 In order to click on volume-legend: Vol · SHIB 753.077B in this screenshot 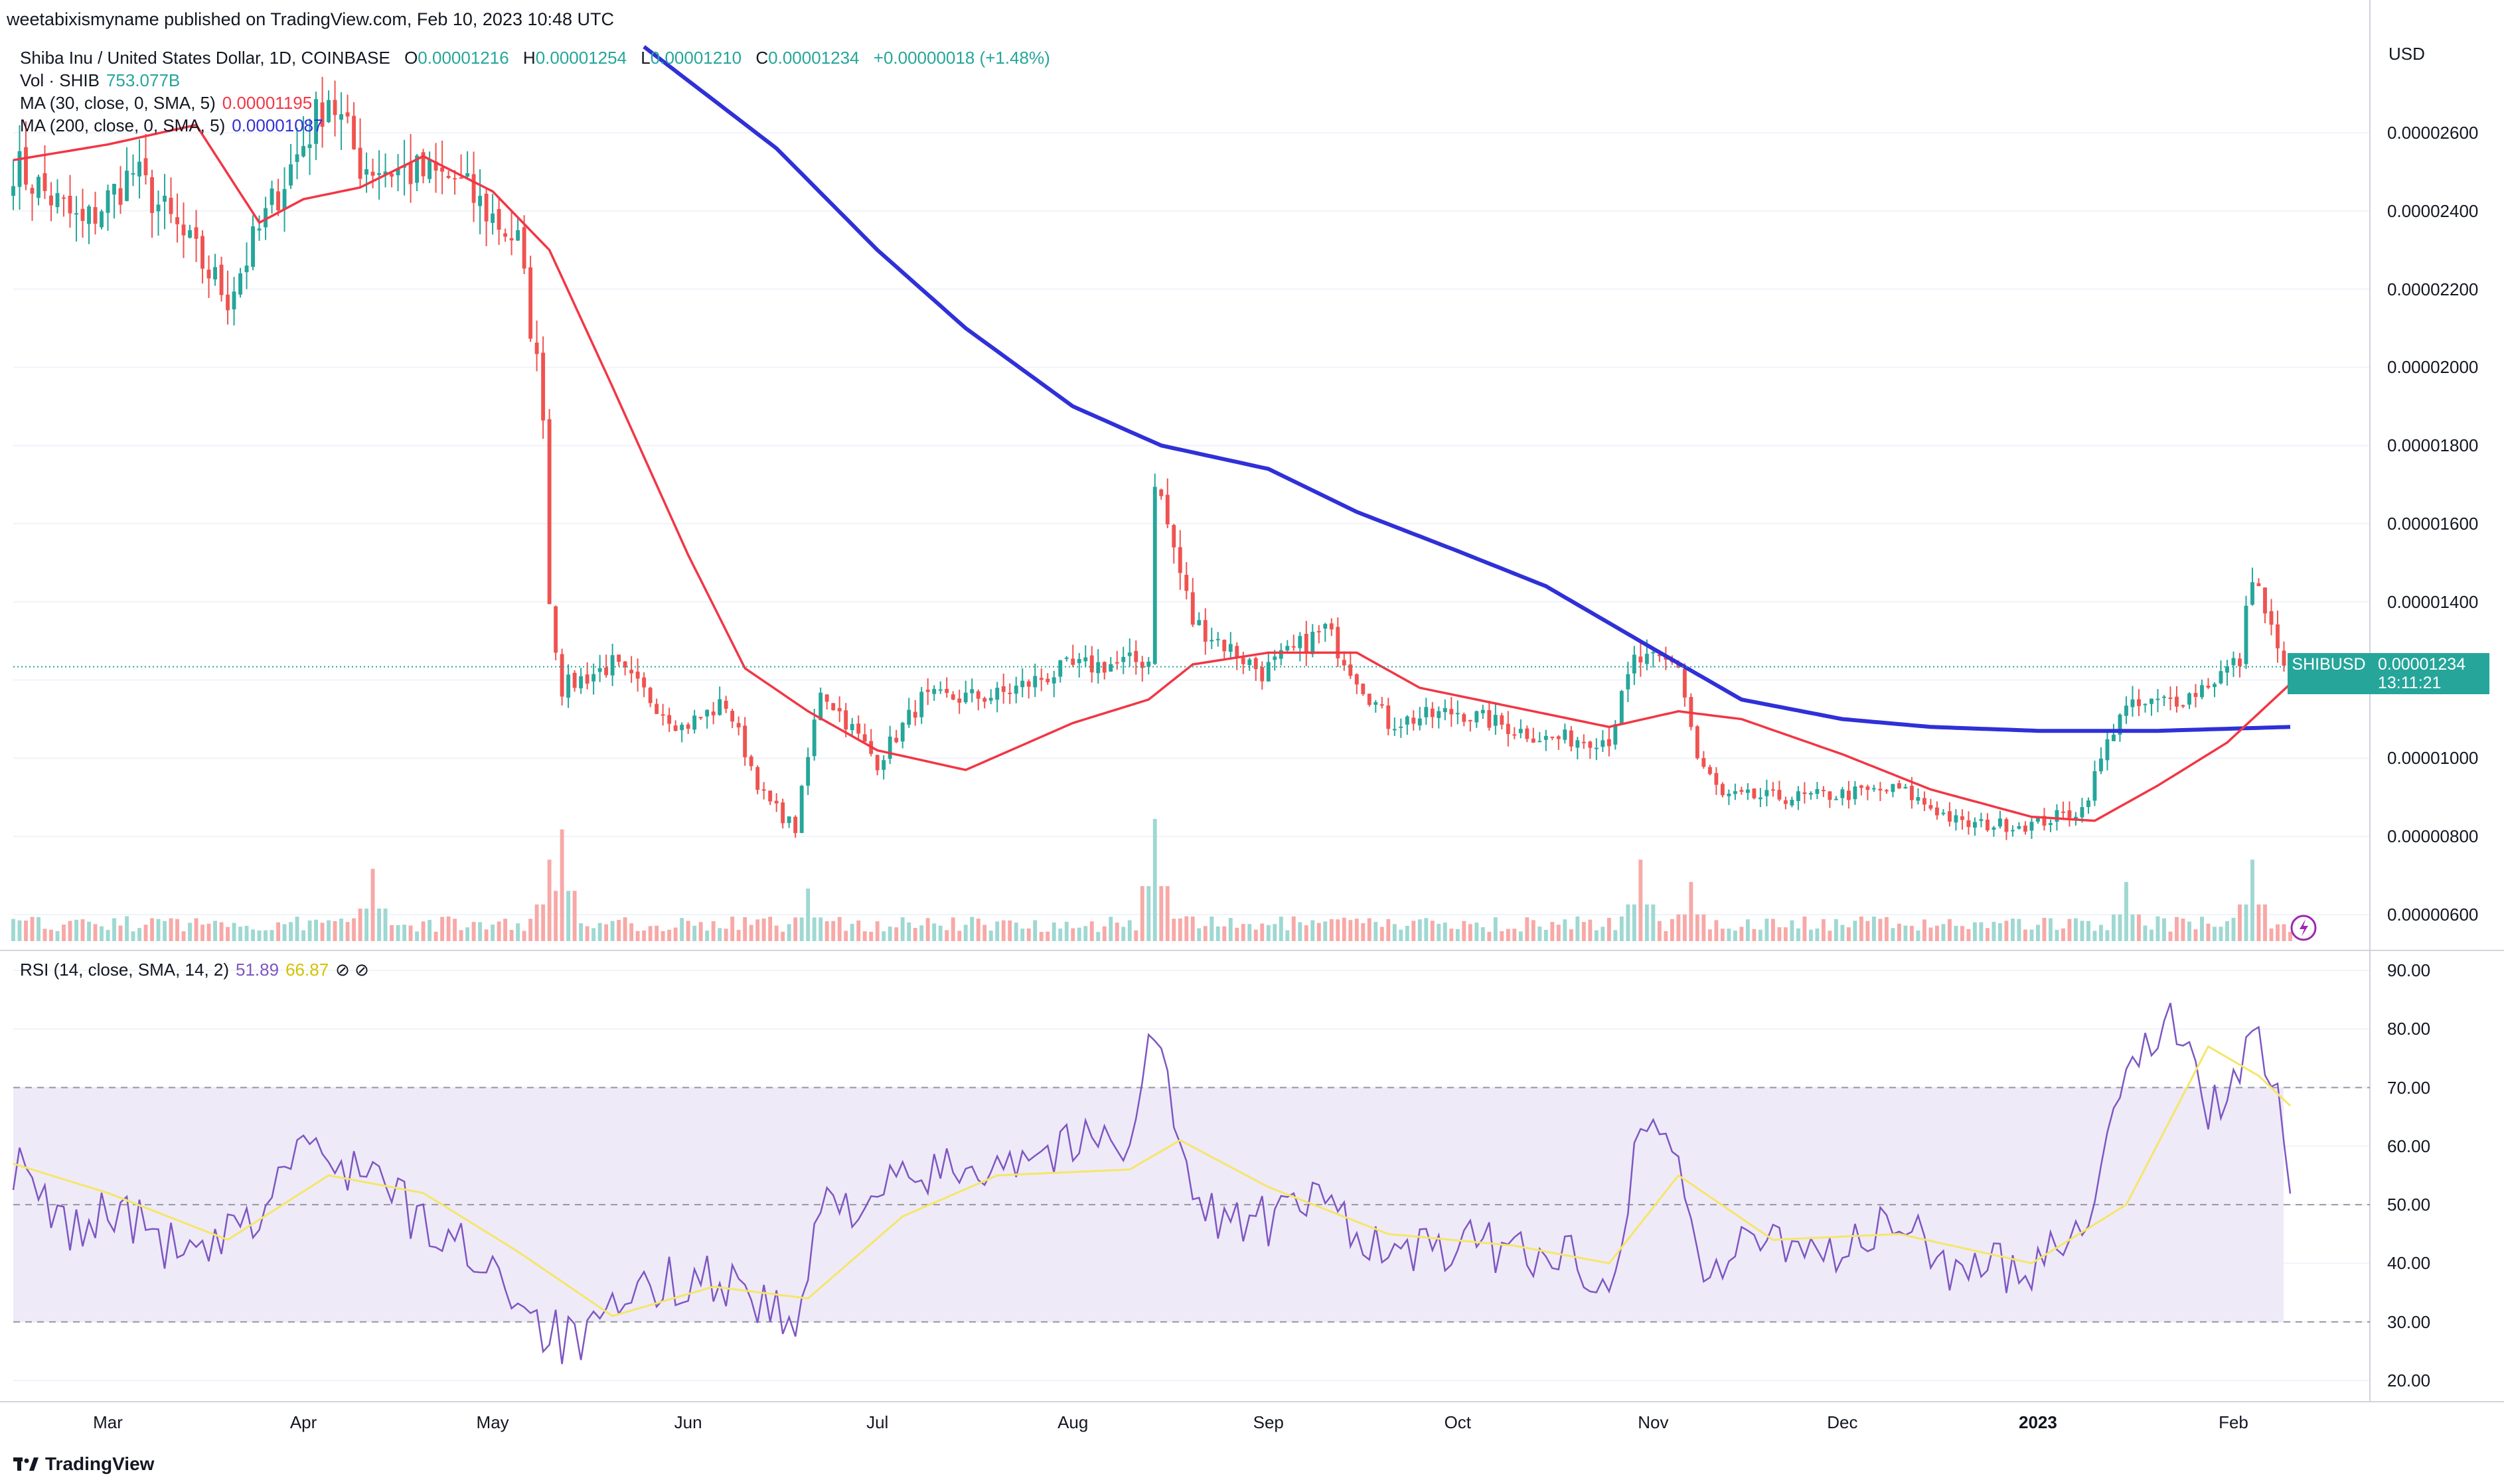, I will do `click(100, 80)`.